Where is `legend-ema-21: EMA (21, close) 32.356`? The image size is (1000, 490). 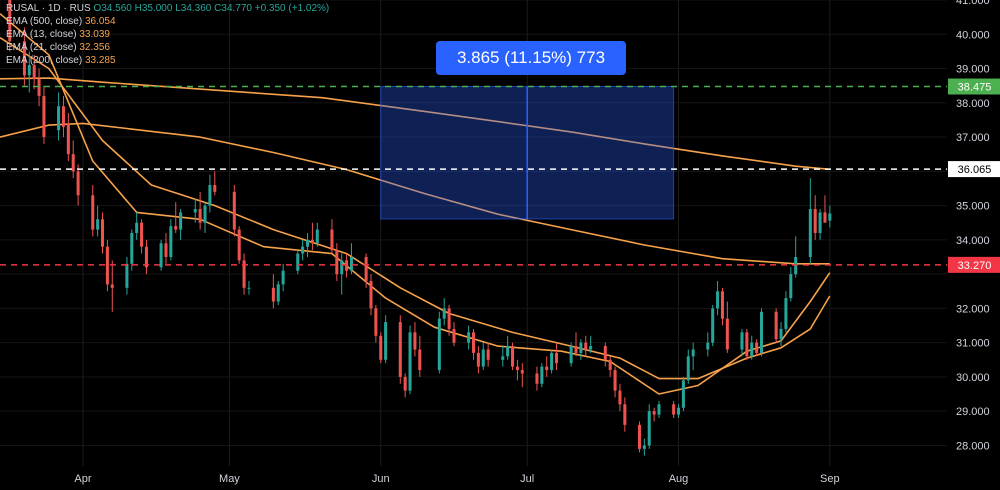 legend-ema-21: EMA (21, close) 32.356 is located at coordinates (167, 47).